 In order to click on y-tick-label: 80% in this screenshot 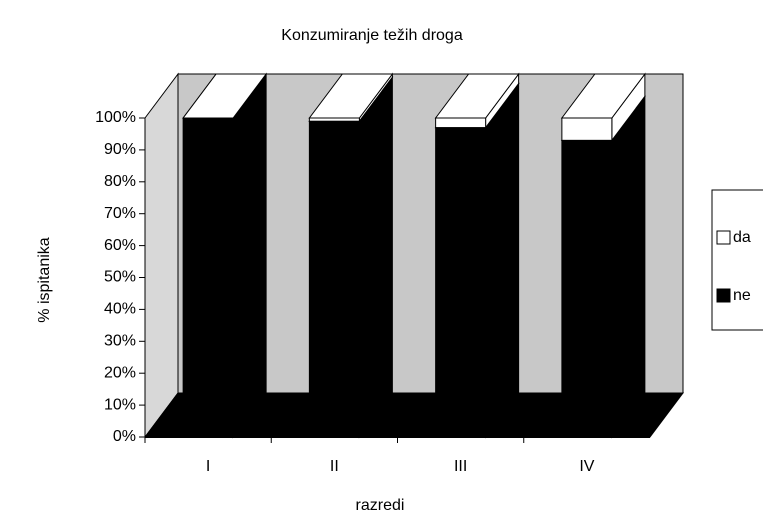, I will do `click(120, 181)`.